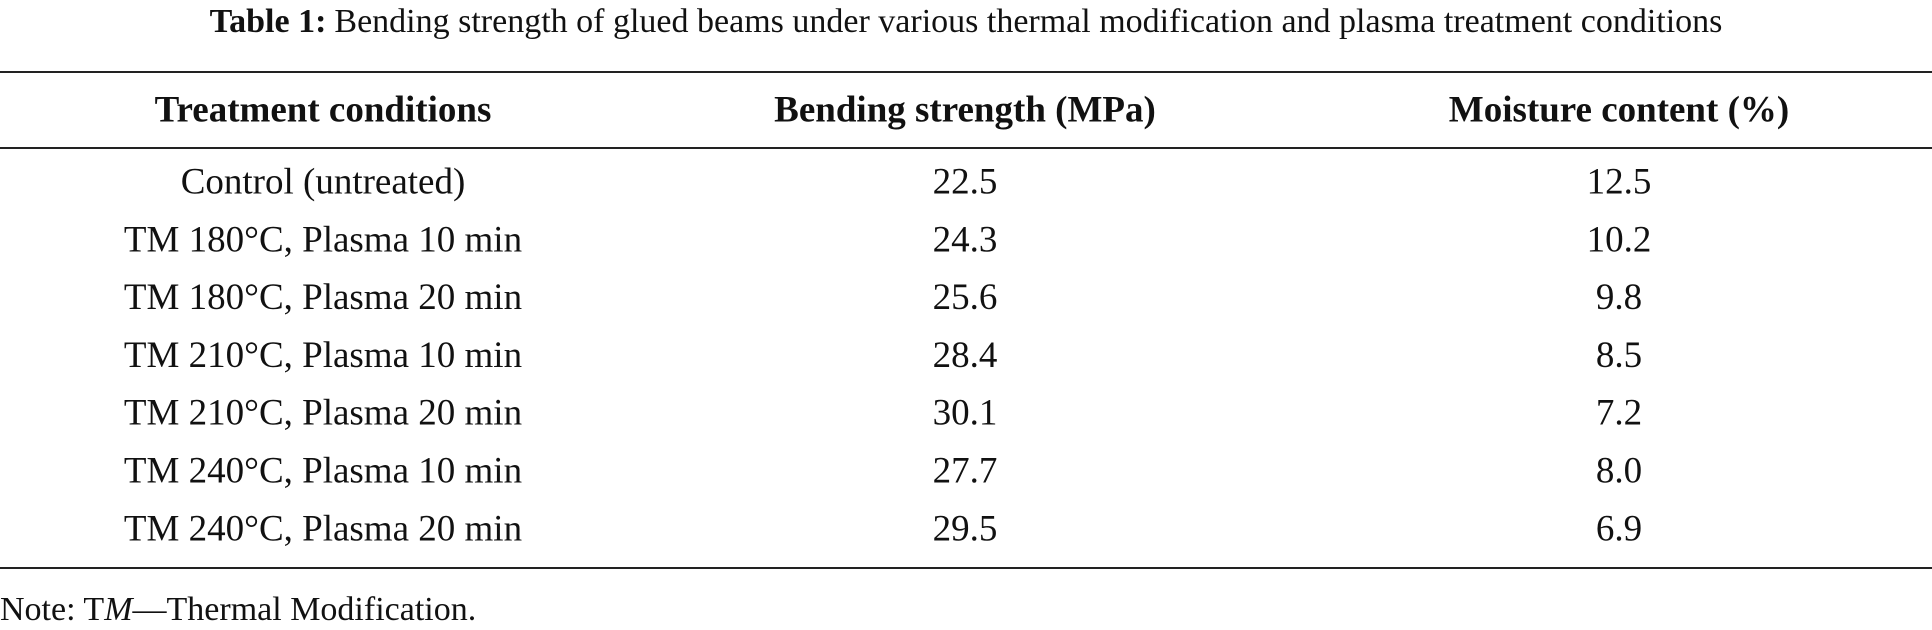 The height and width of the screenshot is (630, 1932). I want to click on table-cell: 29.5, so click(965, 528).